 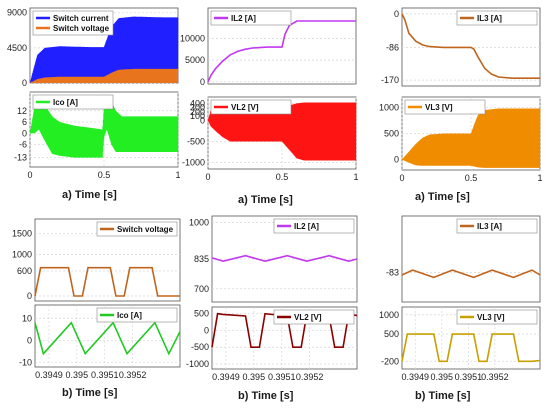 What do you see at coordinates (392, 273) in the screenshot?
I see `y-tick-label: -83` at bounding box center [392, 273].